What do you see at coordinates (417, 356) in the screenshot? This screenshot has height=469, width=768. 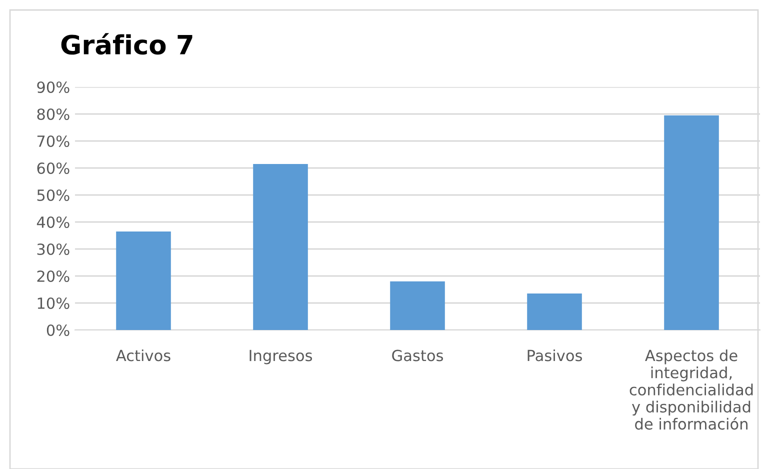 I see `x-tick-label: Gastos` at bounding box center [417, 356].